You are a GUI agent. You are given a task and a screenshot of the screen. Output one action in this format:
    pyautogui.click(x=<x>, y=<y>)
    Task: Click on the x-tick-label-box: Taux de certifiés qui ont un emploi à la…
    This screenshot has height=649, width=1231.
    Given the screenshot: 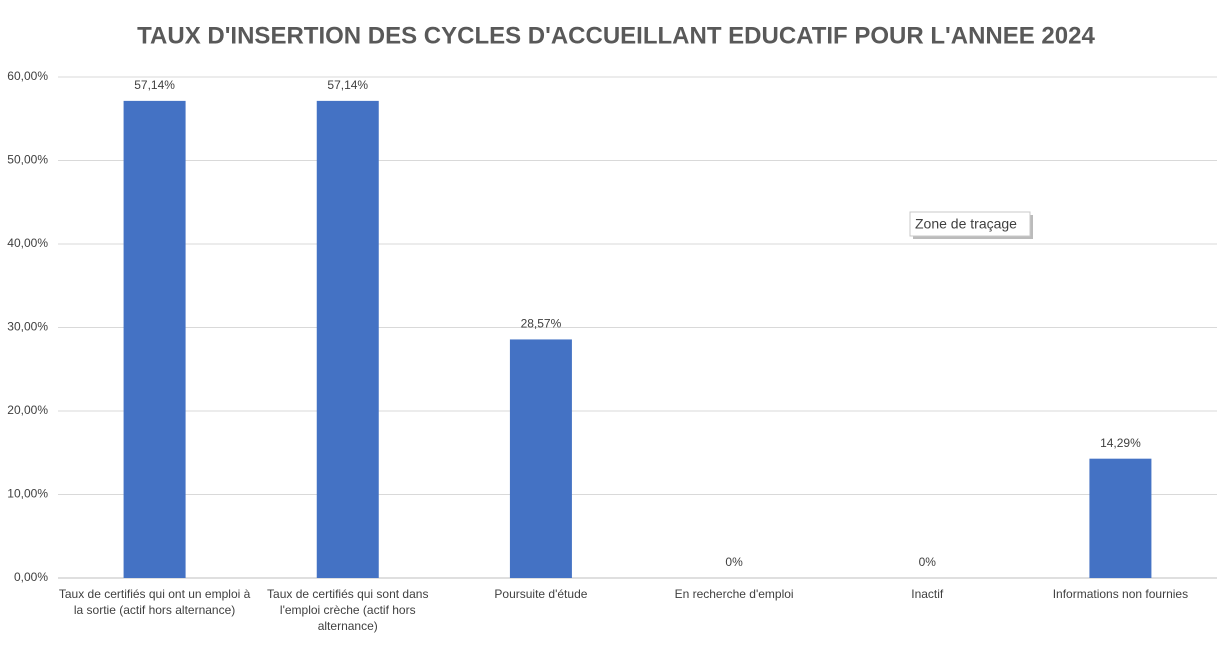 What is the action you would take?
    pyautogui.click(x=154, y=602)
    